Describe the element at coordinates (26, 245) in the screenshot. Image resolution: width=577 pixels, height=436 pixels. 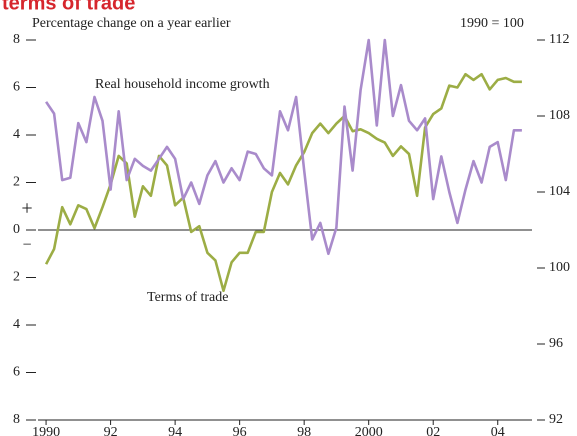
I see `minus-sign: −` at that location.